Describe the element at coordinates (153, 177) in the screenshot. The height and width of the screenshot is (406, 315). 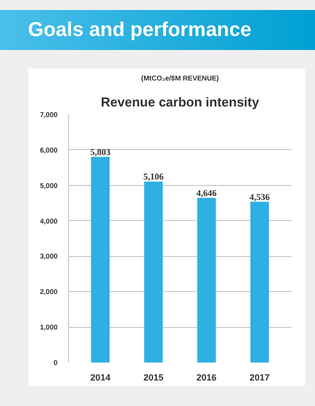
I see `data-label: 5,106` at that location.